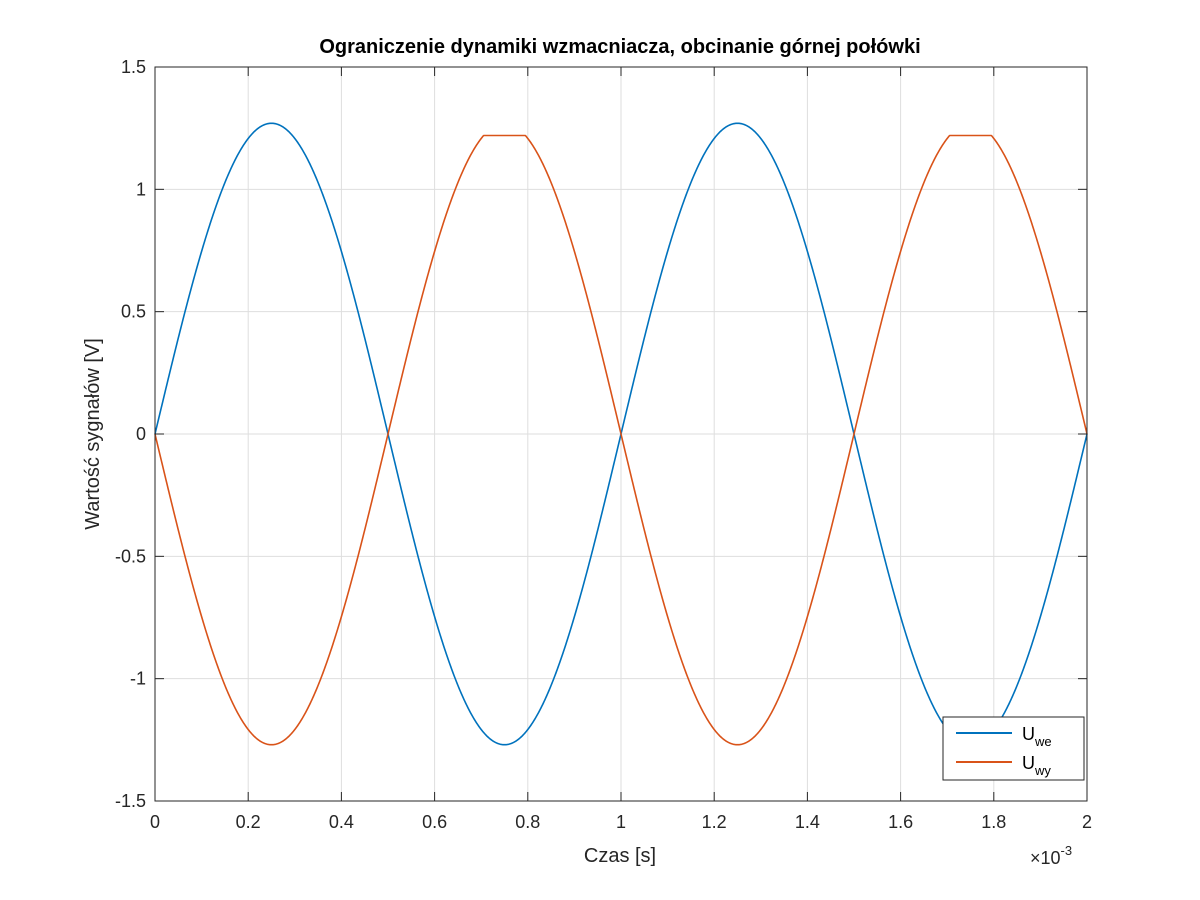  I want to click on x-tick-label: 1.6, so click(900, 822).